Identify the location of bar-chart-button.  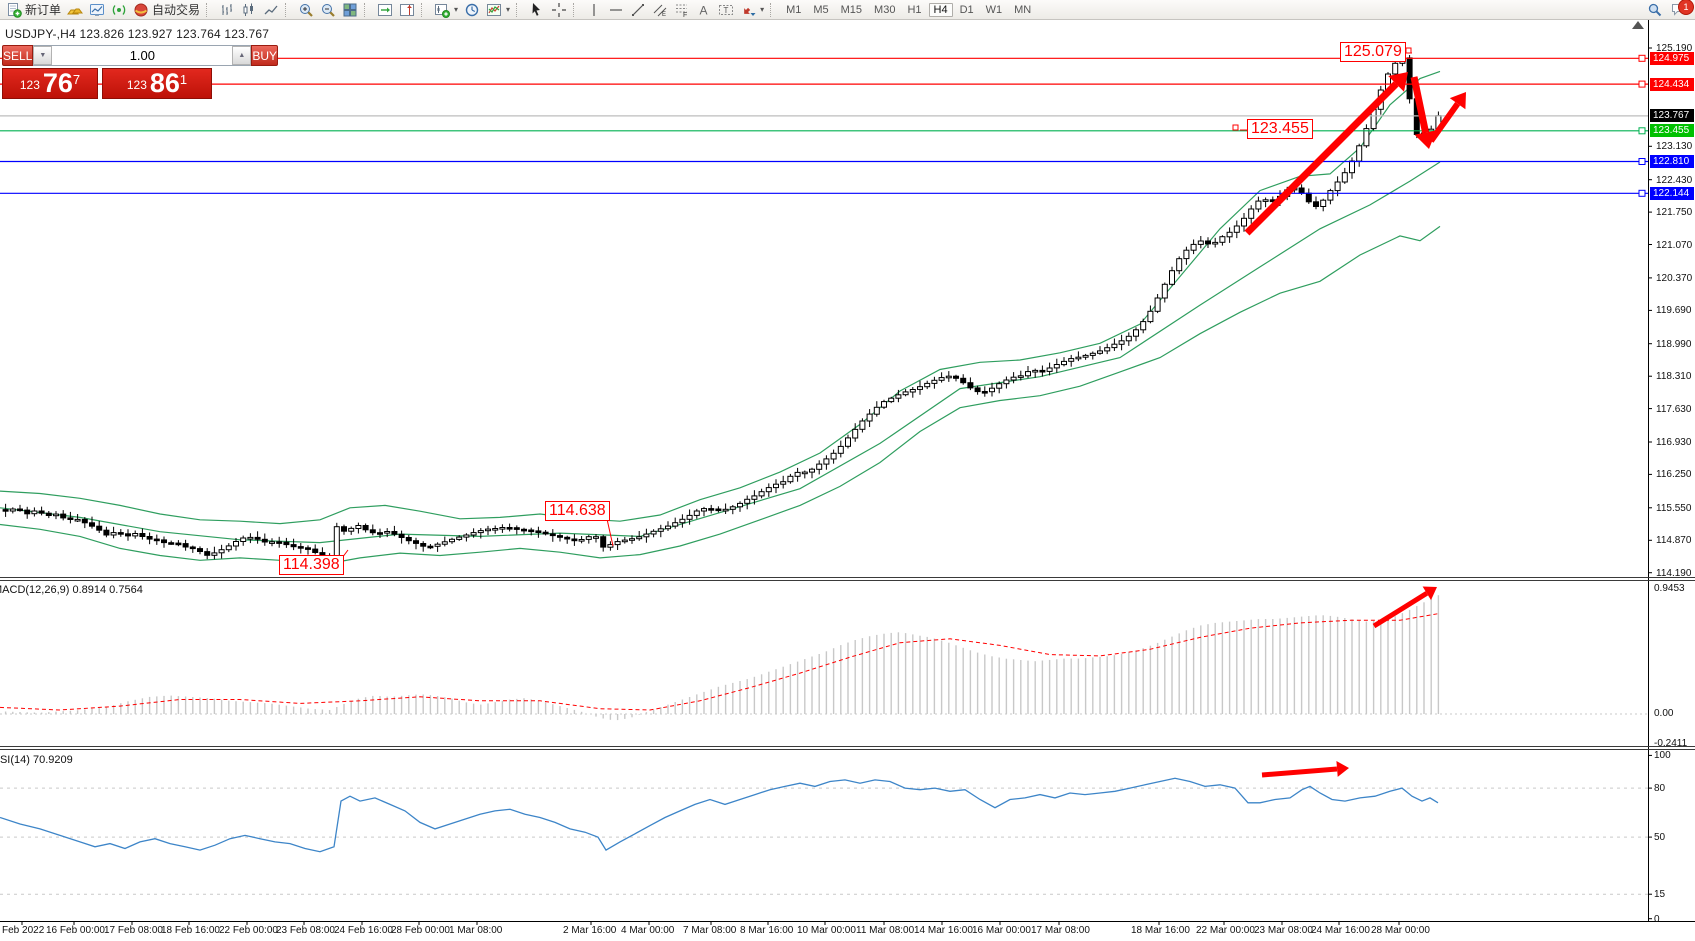
(227, 9).